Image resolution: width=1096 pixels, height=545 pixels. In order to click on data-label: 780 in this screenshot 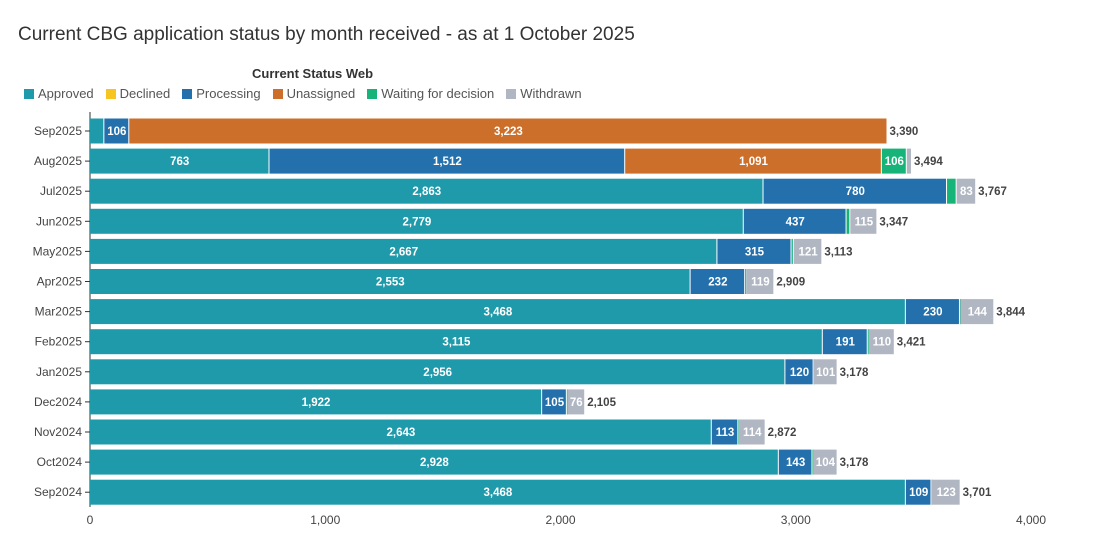, I will do `click(855, 192)`.